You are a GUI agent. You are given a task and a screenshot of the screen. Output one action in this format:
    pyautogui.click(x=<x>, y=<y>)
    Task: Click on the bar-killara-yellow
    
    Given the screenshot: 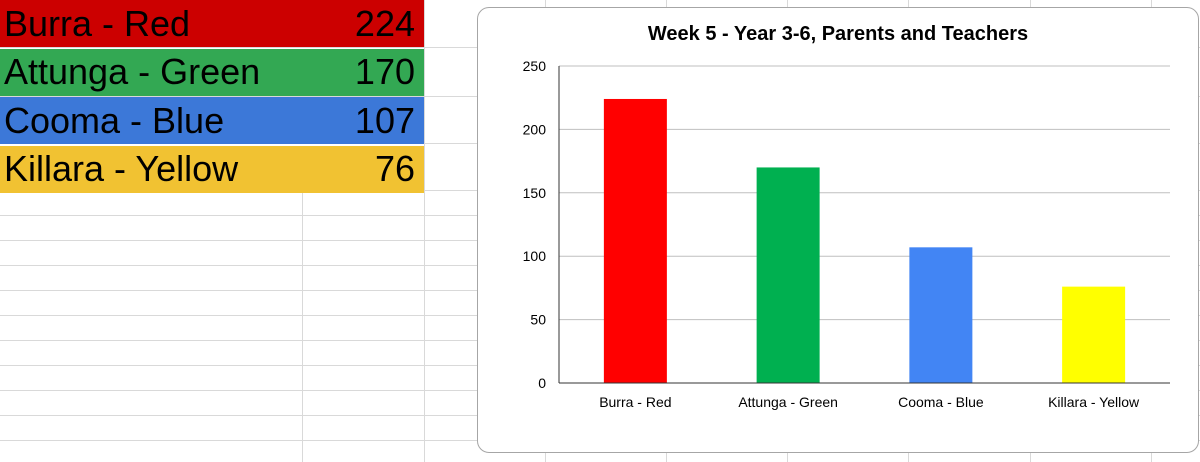 What is the action you would take?
    pyautogui.click(x=1094, y=334)
    